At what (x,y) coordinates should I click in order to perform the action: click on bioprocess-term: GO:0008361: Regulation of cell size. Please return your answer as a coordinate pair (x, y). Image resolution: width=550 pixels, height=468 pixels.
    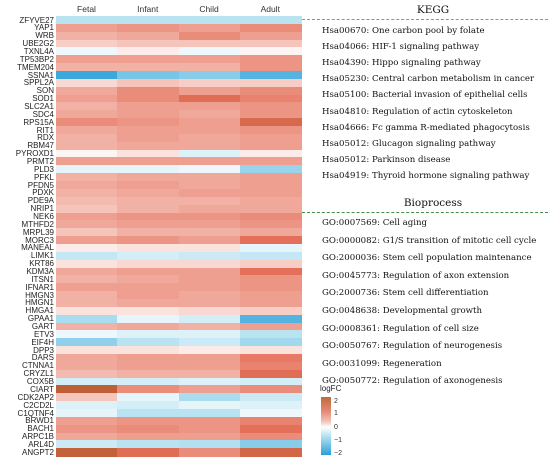
    Looking at the image, I should click on (400, 328).